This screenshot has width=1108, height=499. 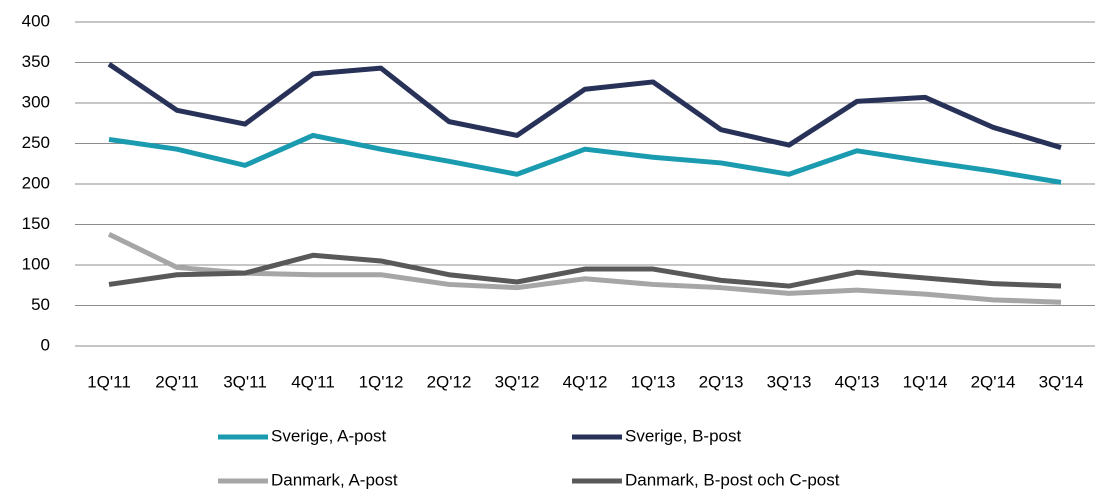 I want to click on x-tick-label: 3Q'12, so click(x=517, y=381).